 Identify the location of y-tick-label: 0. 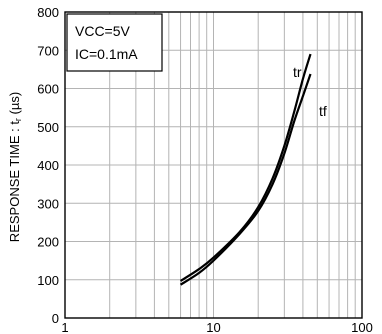
(55, 318).